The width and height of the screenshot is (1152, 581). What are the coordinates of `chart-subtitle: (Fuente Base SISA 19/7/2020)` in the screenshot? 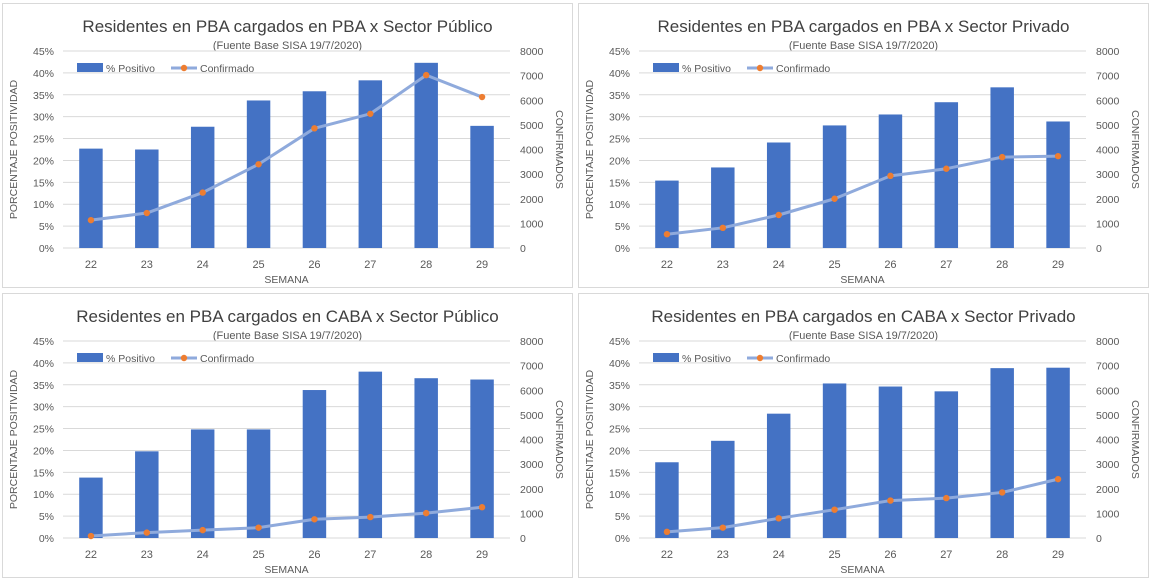 It's located at (287, 46).